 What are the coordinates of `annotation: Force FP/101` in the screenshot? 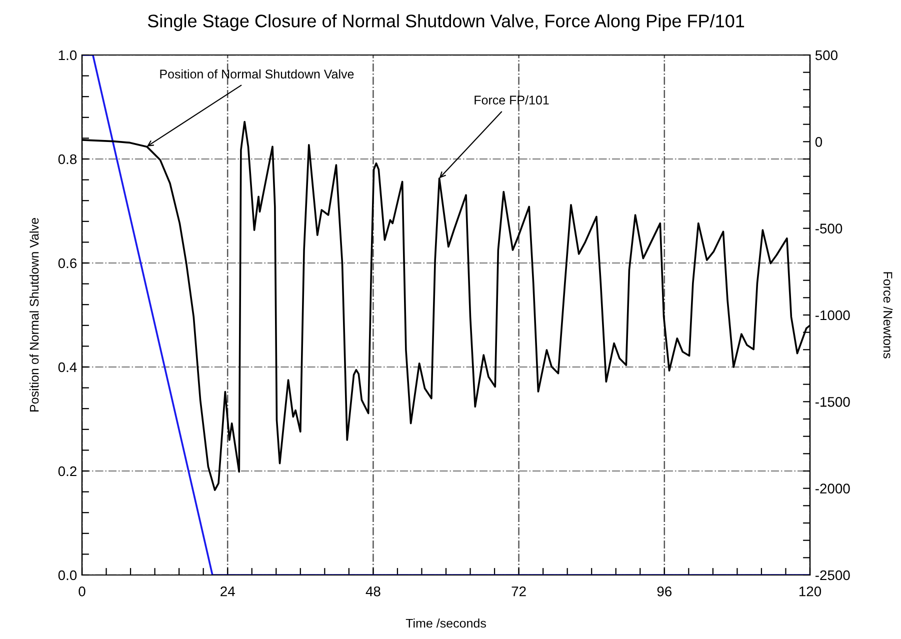 It's located at (511, 100).